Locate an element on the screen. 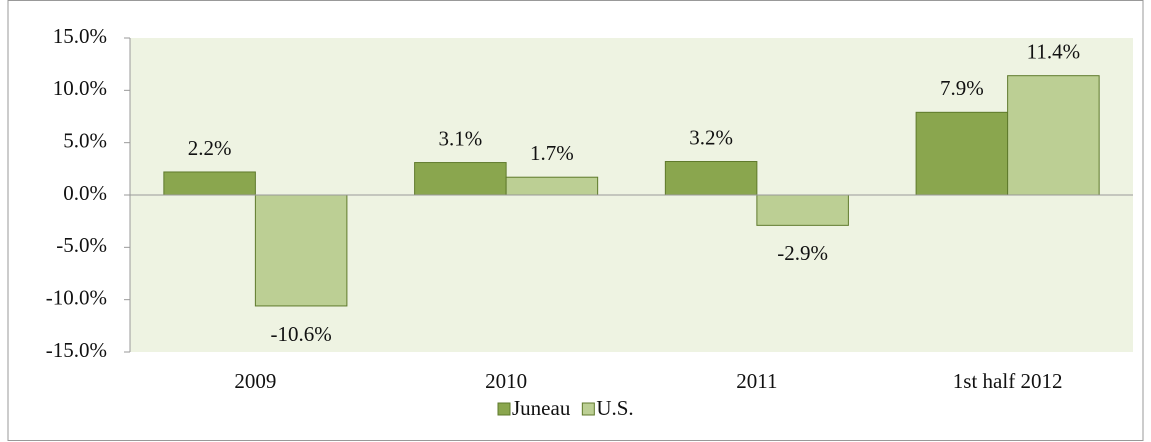  y-tick-label: -15.0% is located at coordinates (76, 350).